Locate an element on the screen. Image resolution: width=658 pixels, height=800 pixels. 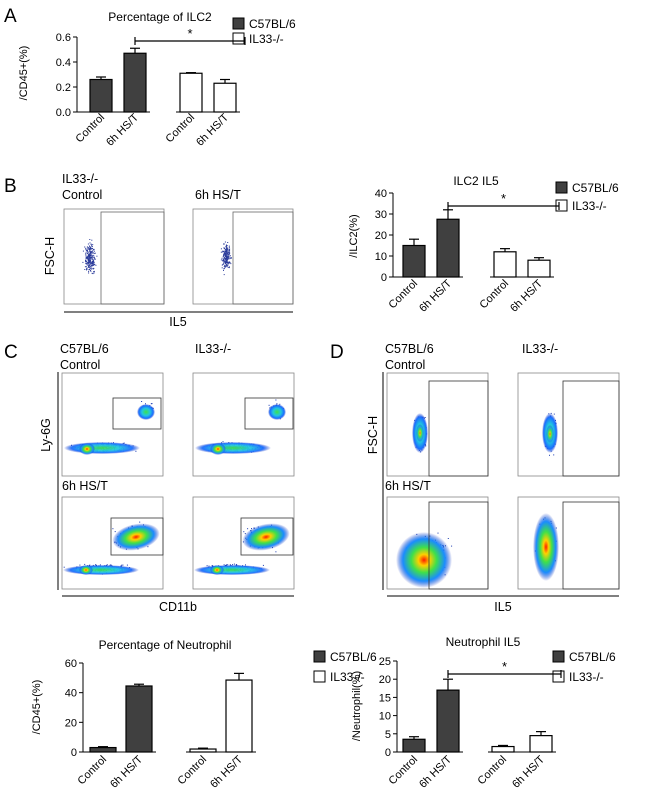
y-axis-label: /Neutrophil(%) is located at coordinates (357, 706).